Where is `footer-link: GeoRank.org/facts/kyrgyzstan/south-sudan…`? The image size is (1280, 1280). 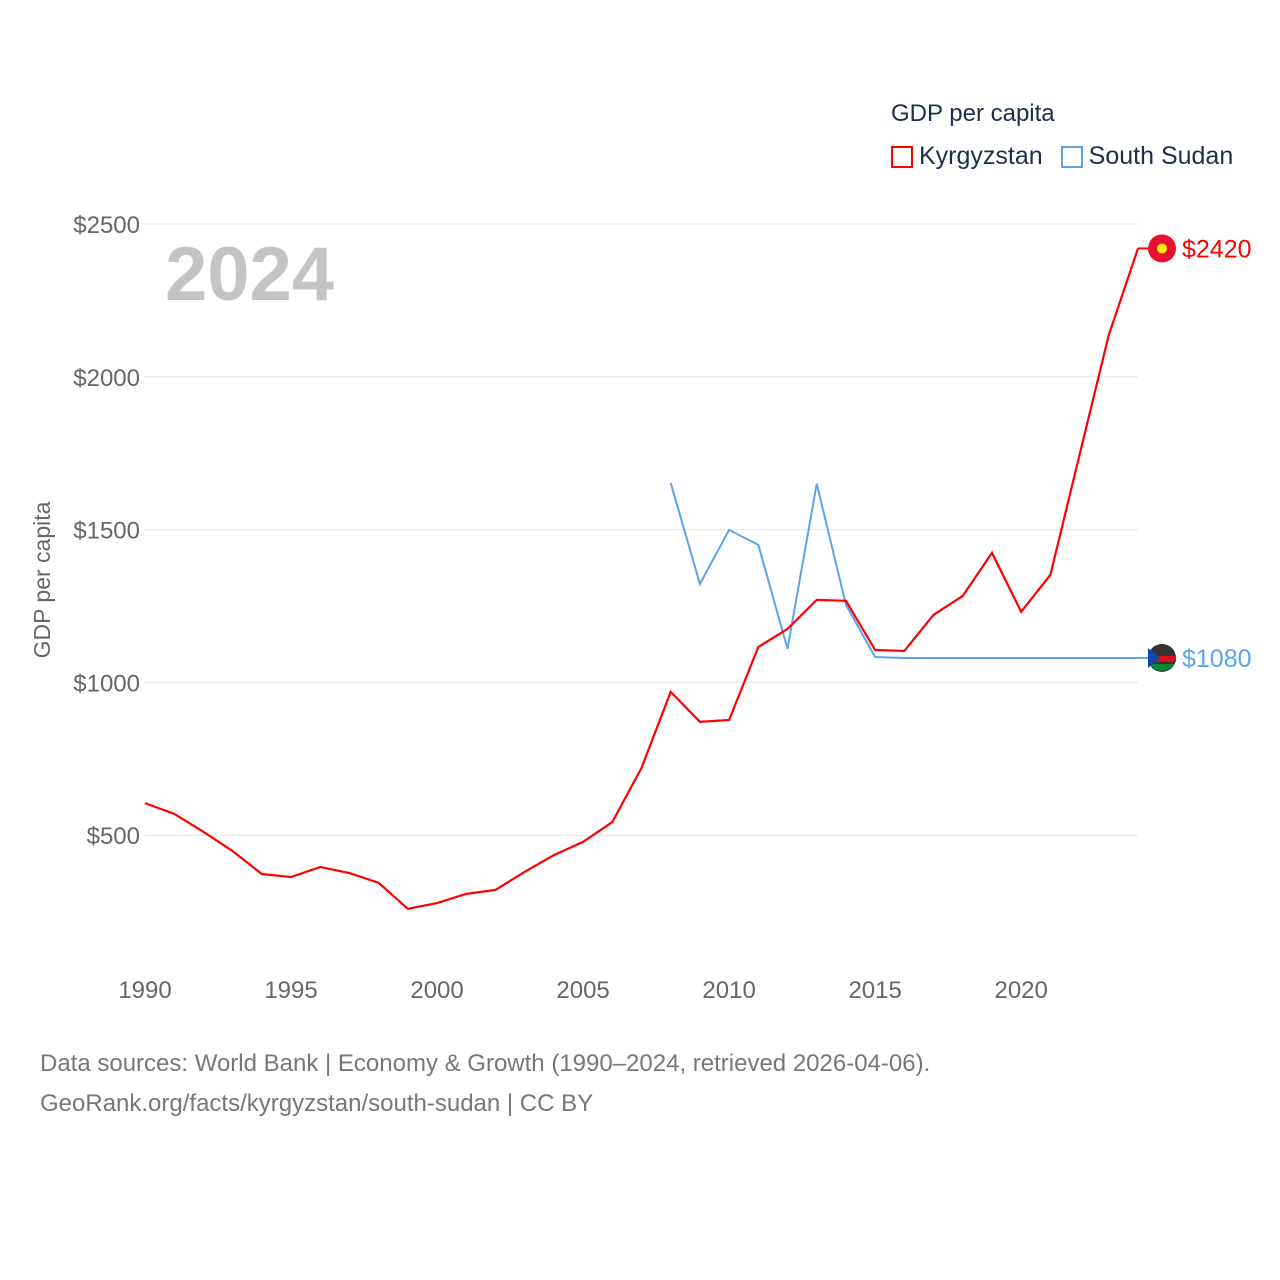 footer-link: GeoRank.org/facts/kyrgyzstan/south-sudan… is located at coordinates (317, 1103).